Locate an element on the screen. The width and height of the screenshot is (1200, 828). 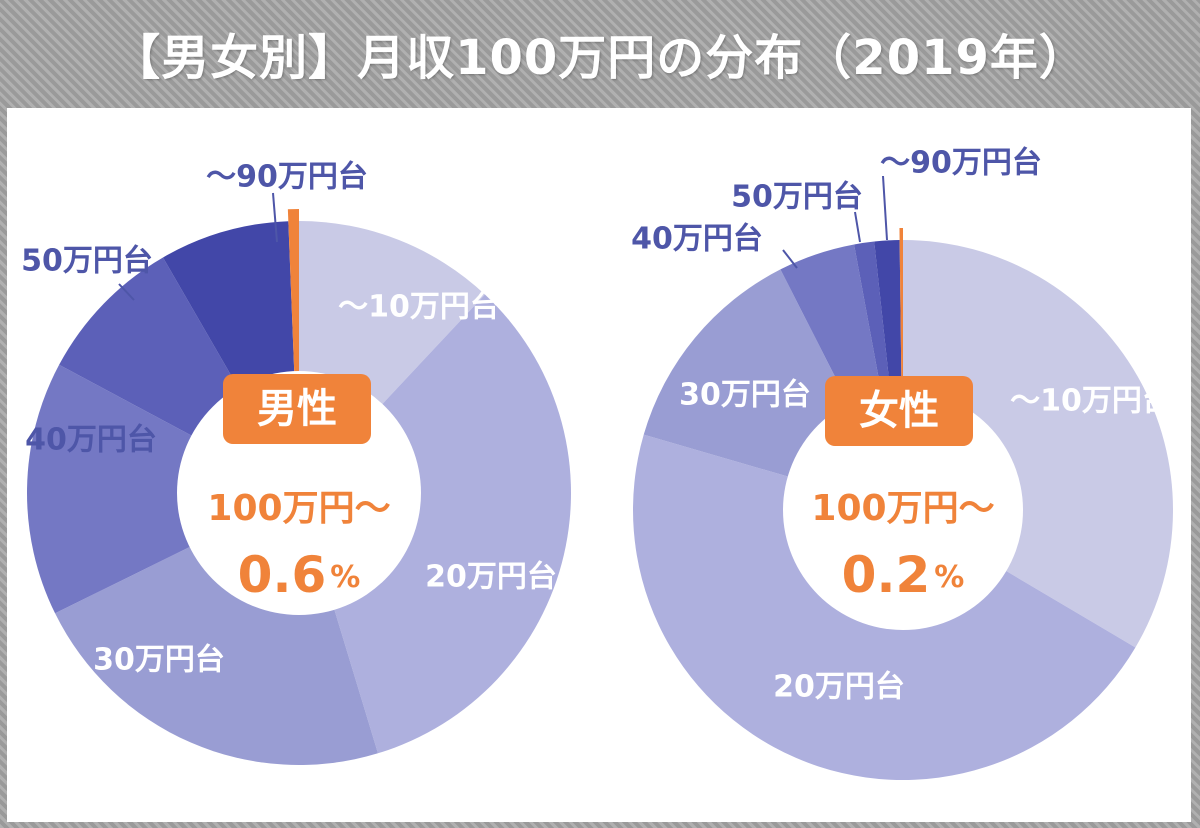
center-percentage: 0.6% is located at coordinates (299, 575).